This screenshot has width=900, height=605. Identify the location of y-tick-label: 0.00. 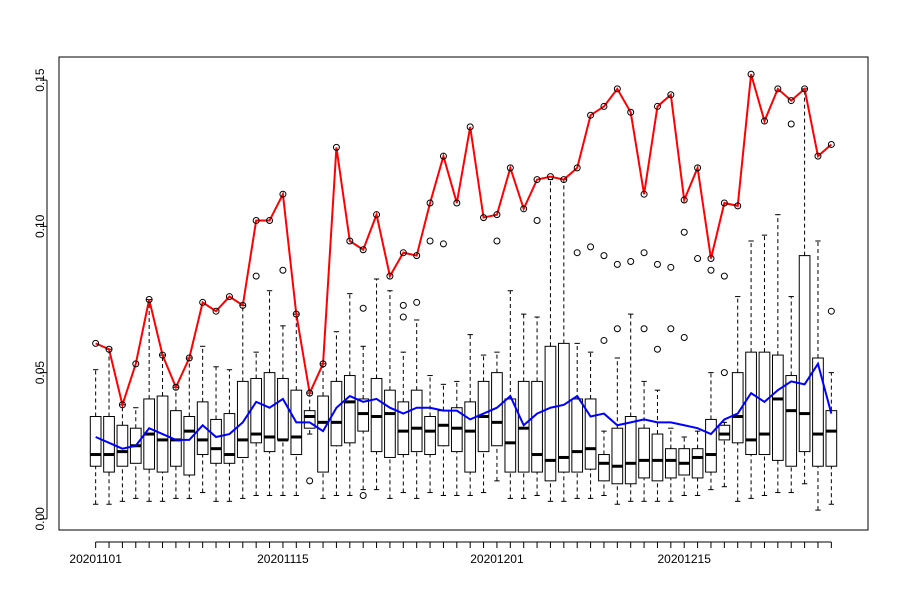
(40, 519).